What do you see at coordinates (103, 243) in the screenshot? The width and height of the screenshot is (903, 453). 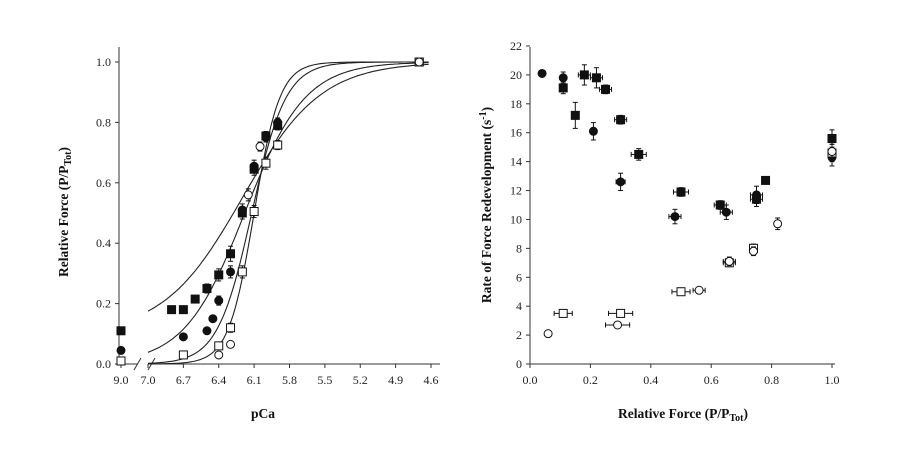 I see `y-tick-label: 0.4` at bounding box center [103, 243].